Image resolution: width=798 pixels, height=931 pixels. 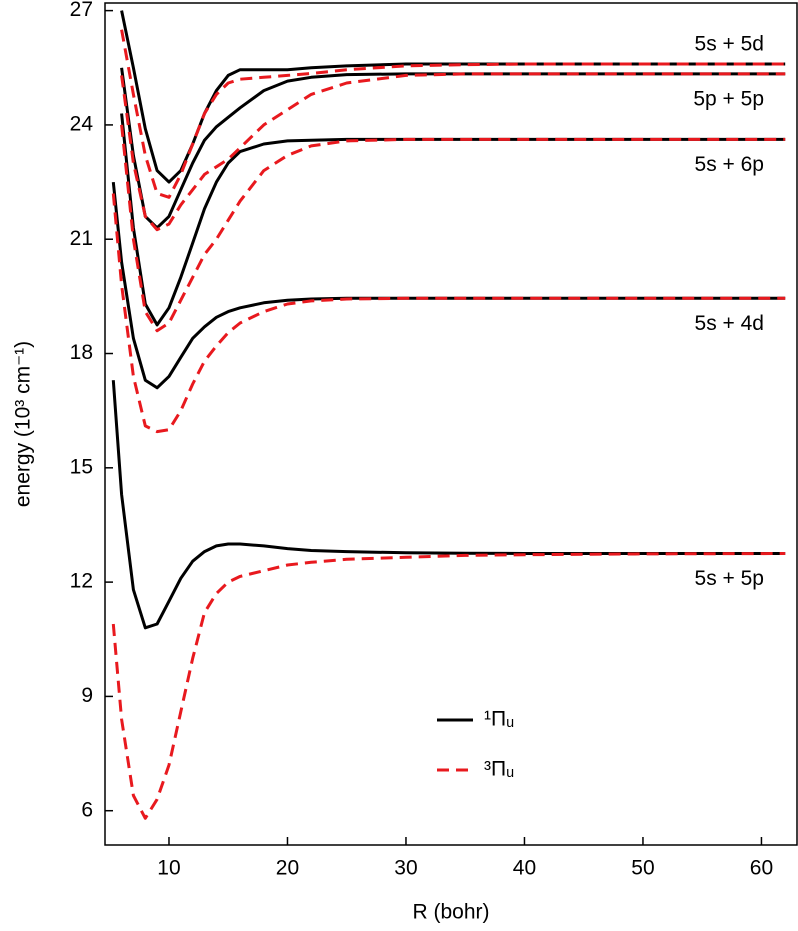 I want to click on x-tick-label: 30, so click(x=405, y=868).